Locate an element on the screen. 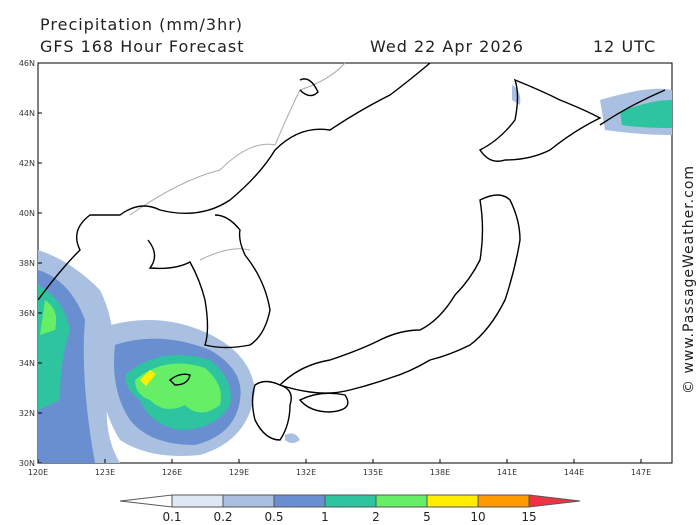 This screenshot has width=700, height=525. legend-label: 0.5 is located at coordinates (273, 517).